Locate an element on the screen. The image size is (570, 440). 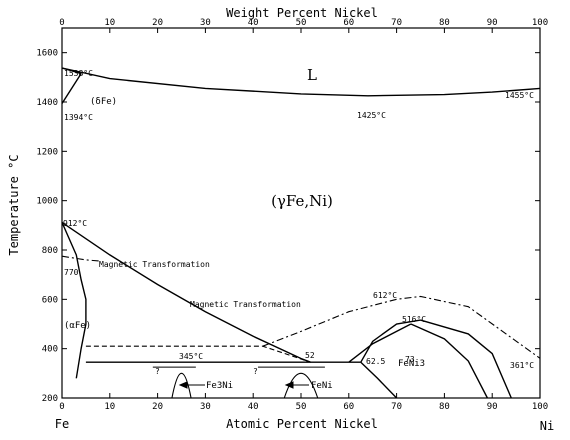
x-tick-label: 20 is located at coordinates (157, 407).